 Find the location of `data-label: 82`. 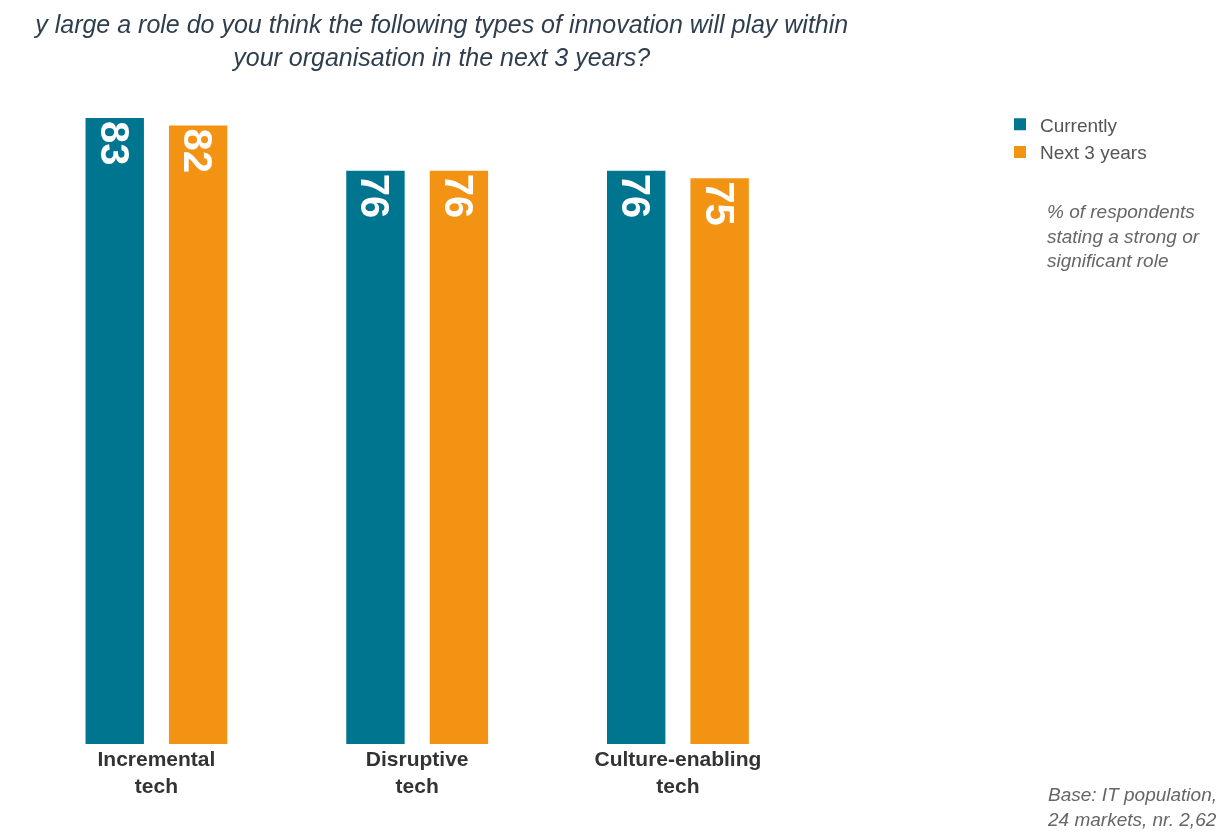

data-label: 82 is located at coordinates (198, 151).